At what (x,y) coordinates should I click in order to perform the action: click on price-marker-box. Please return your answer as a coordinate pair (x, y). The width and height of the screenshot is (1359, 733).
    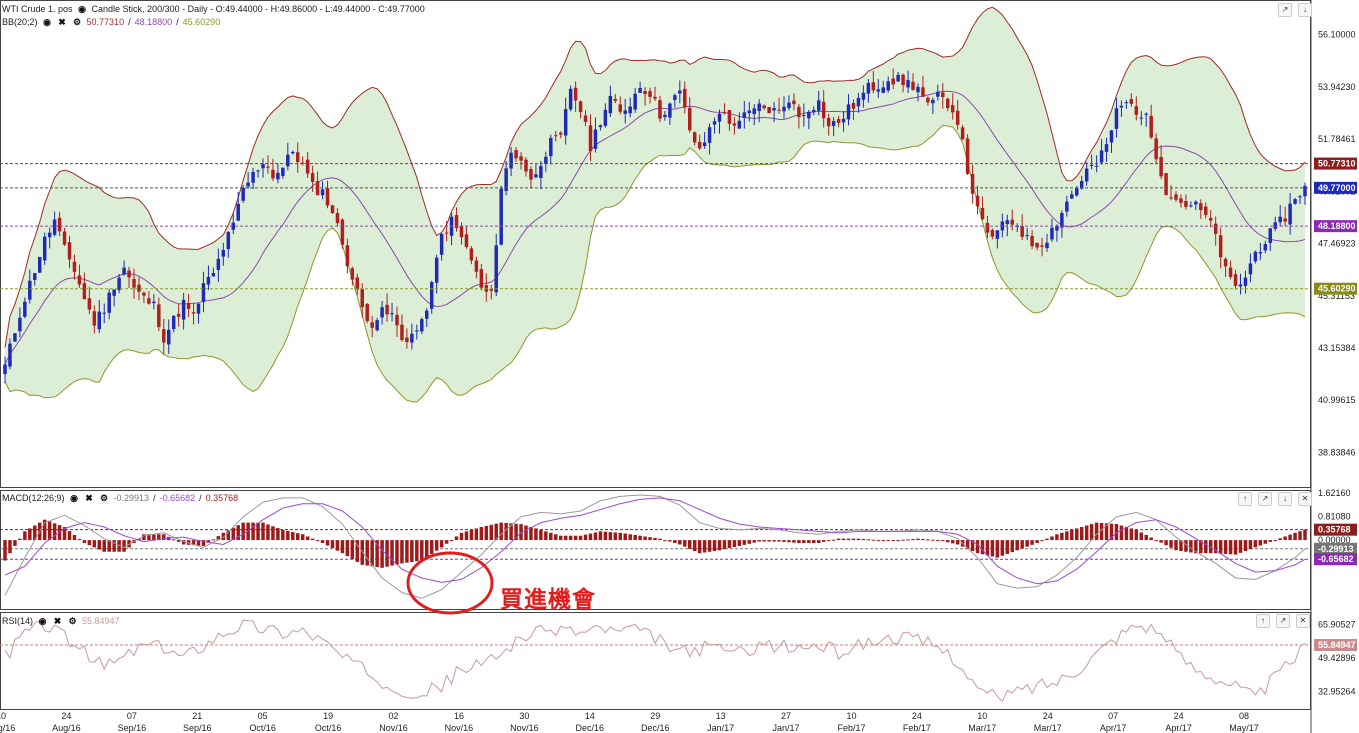
    Looking at the image, I should click on (1335, 187).